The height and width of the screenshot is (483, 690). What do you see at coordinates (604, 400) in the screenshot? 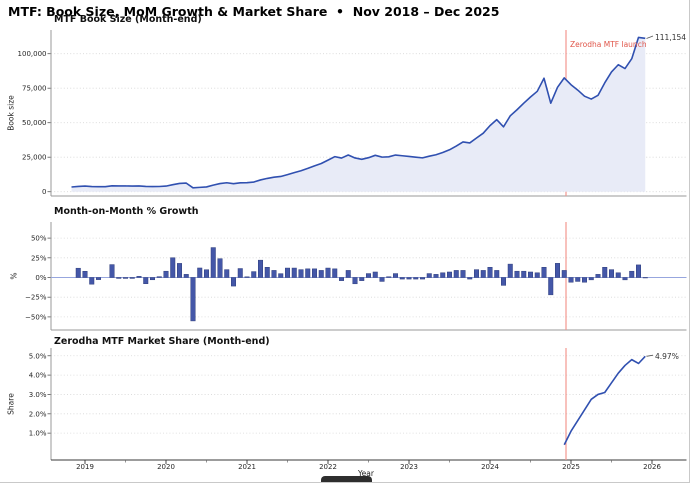
I see `market-share-line` at bounding box center [604, 400].